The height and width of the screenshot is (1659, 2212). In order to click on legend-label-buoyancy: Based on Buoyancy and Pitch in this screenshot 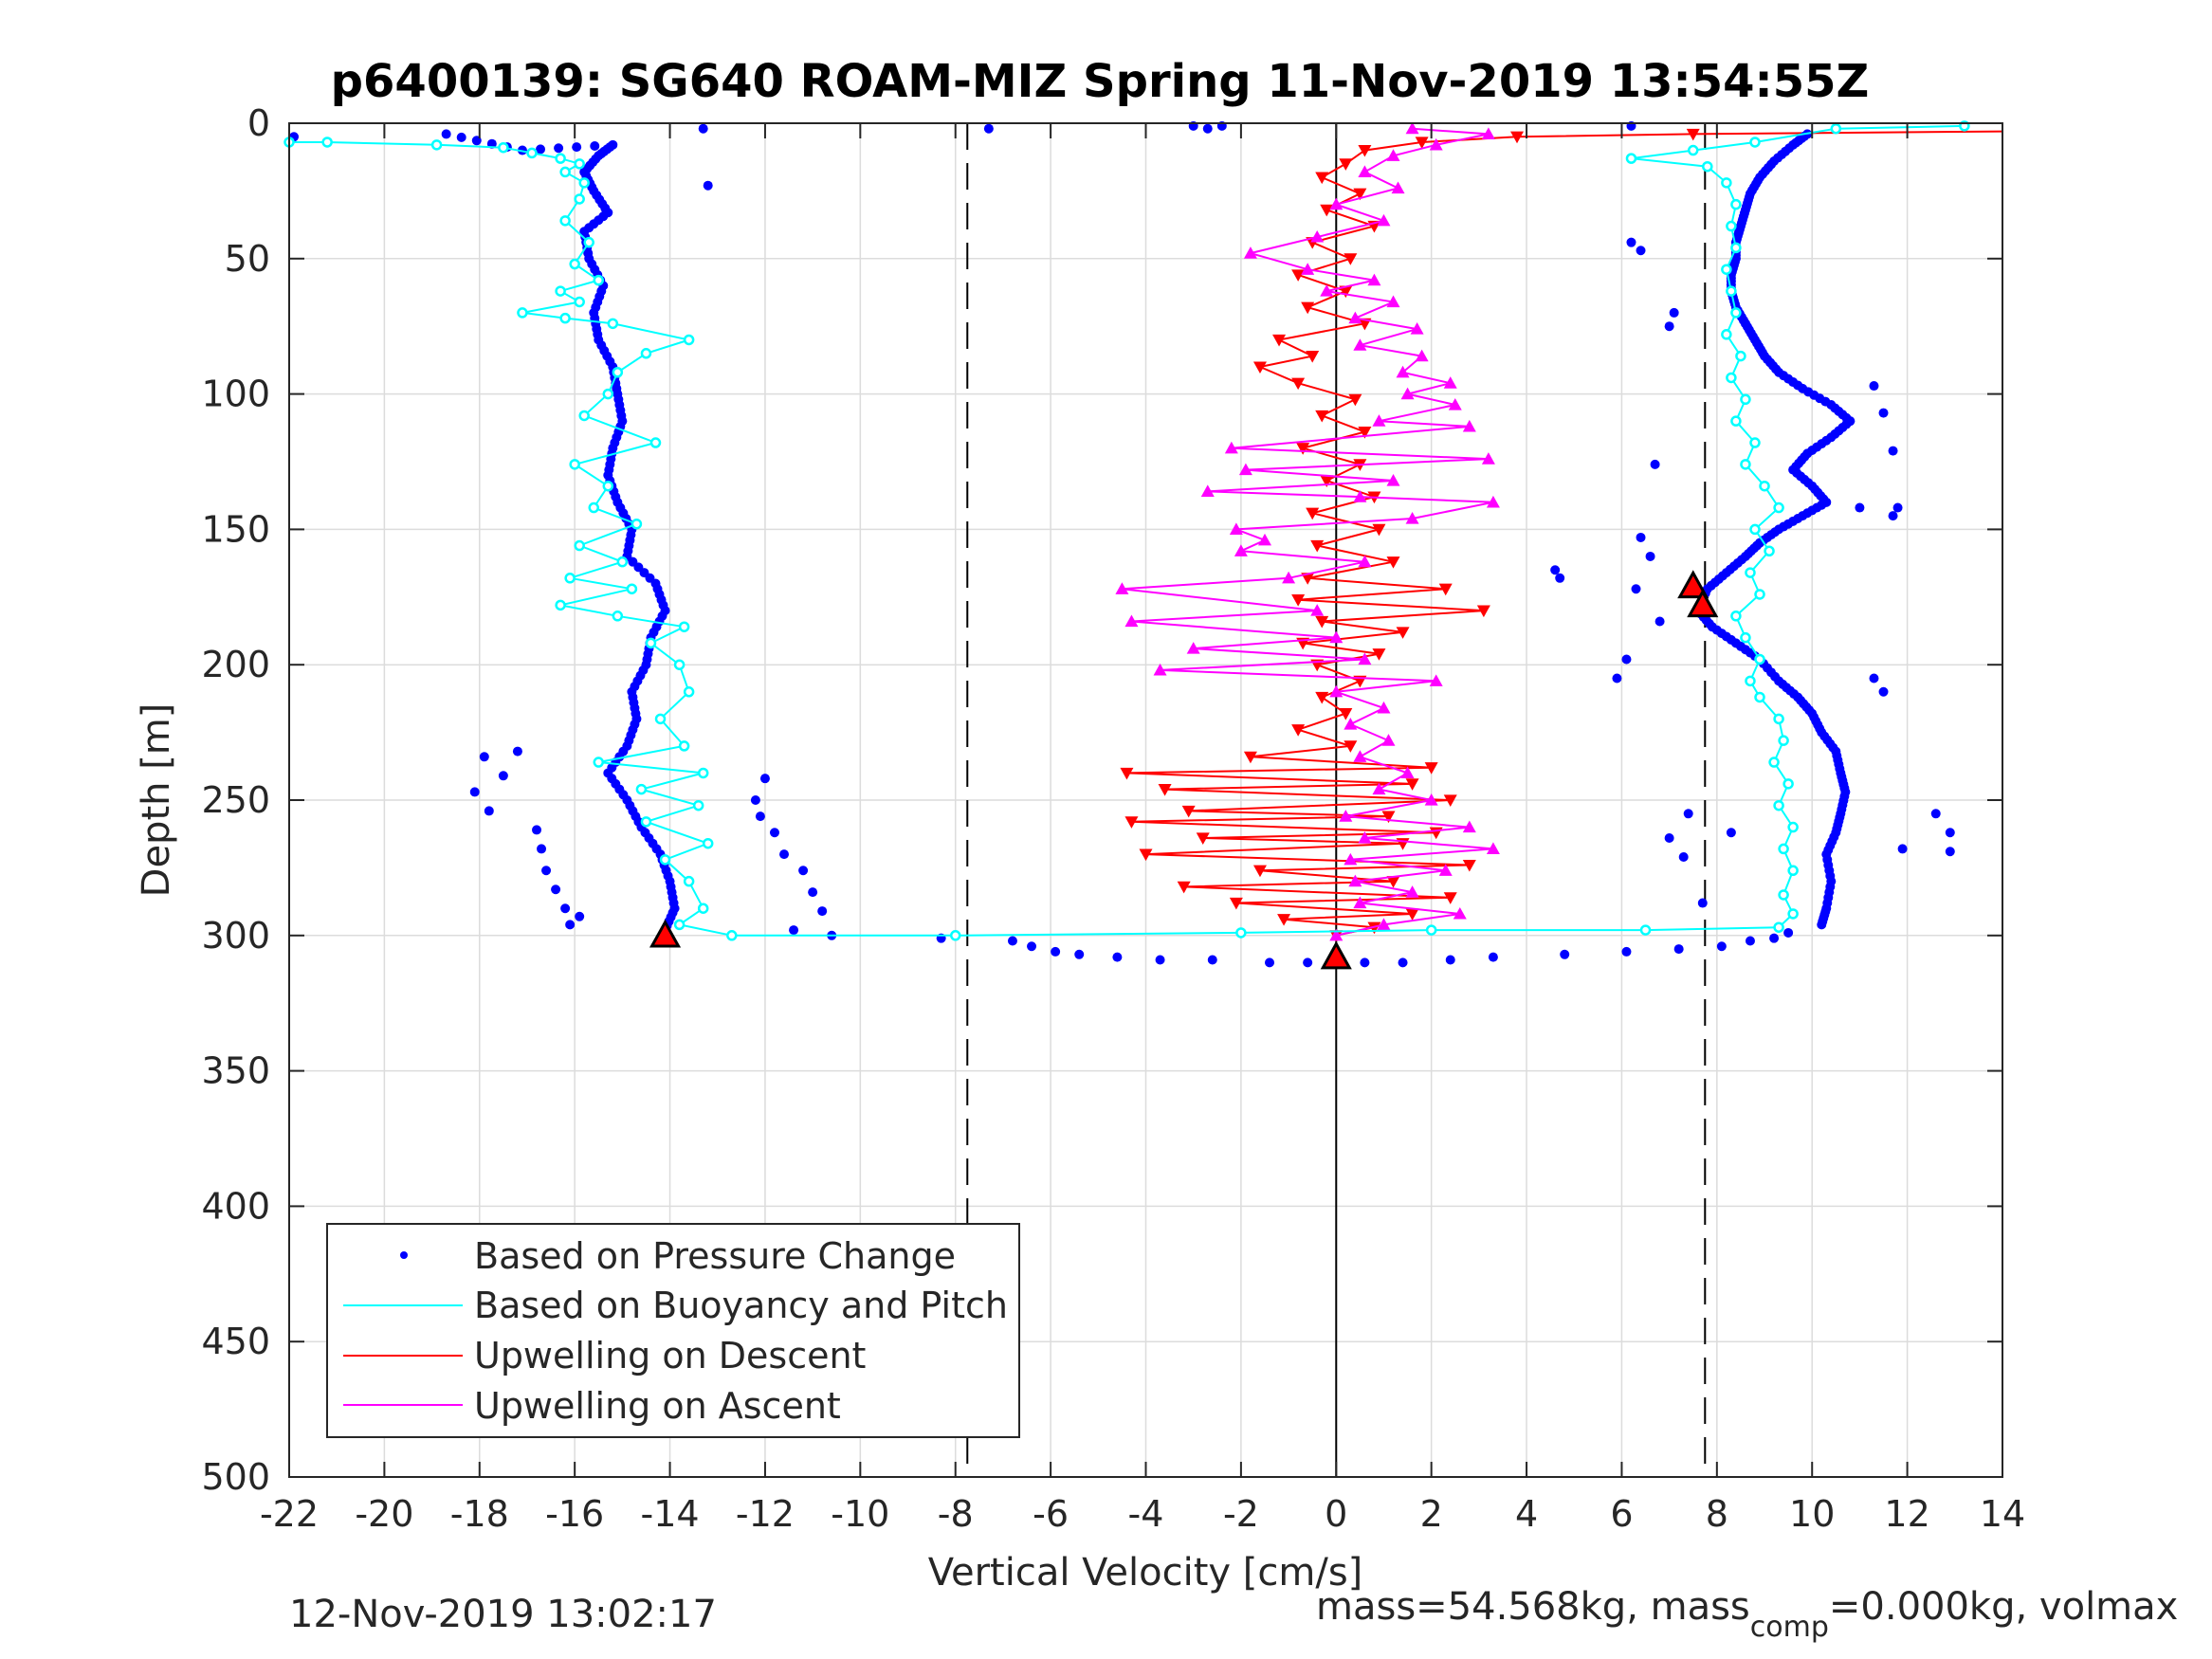, I will do `click(741, 1305)`.